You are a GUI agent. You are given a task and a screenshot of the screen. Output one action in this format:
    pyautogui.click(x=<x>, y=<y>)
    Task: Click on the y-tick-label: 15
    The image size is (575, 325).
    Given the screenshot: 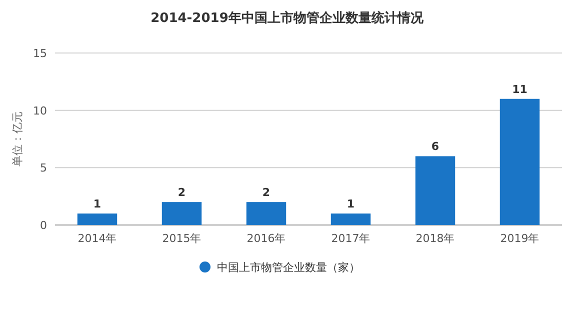 What is the action you would take?
    pyautogui.click(x=40, y=53)
    